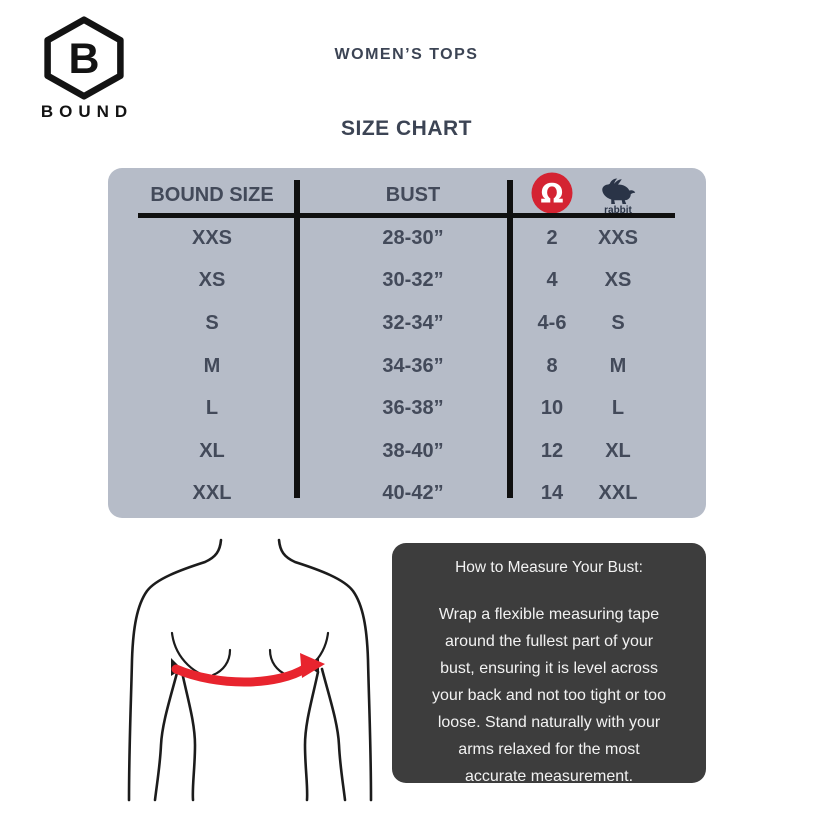 Image resolution: width=813 pixels, height=813 pixels. I want to click on bound-hexagon-b-logo: B, so click(84, 58).